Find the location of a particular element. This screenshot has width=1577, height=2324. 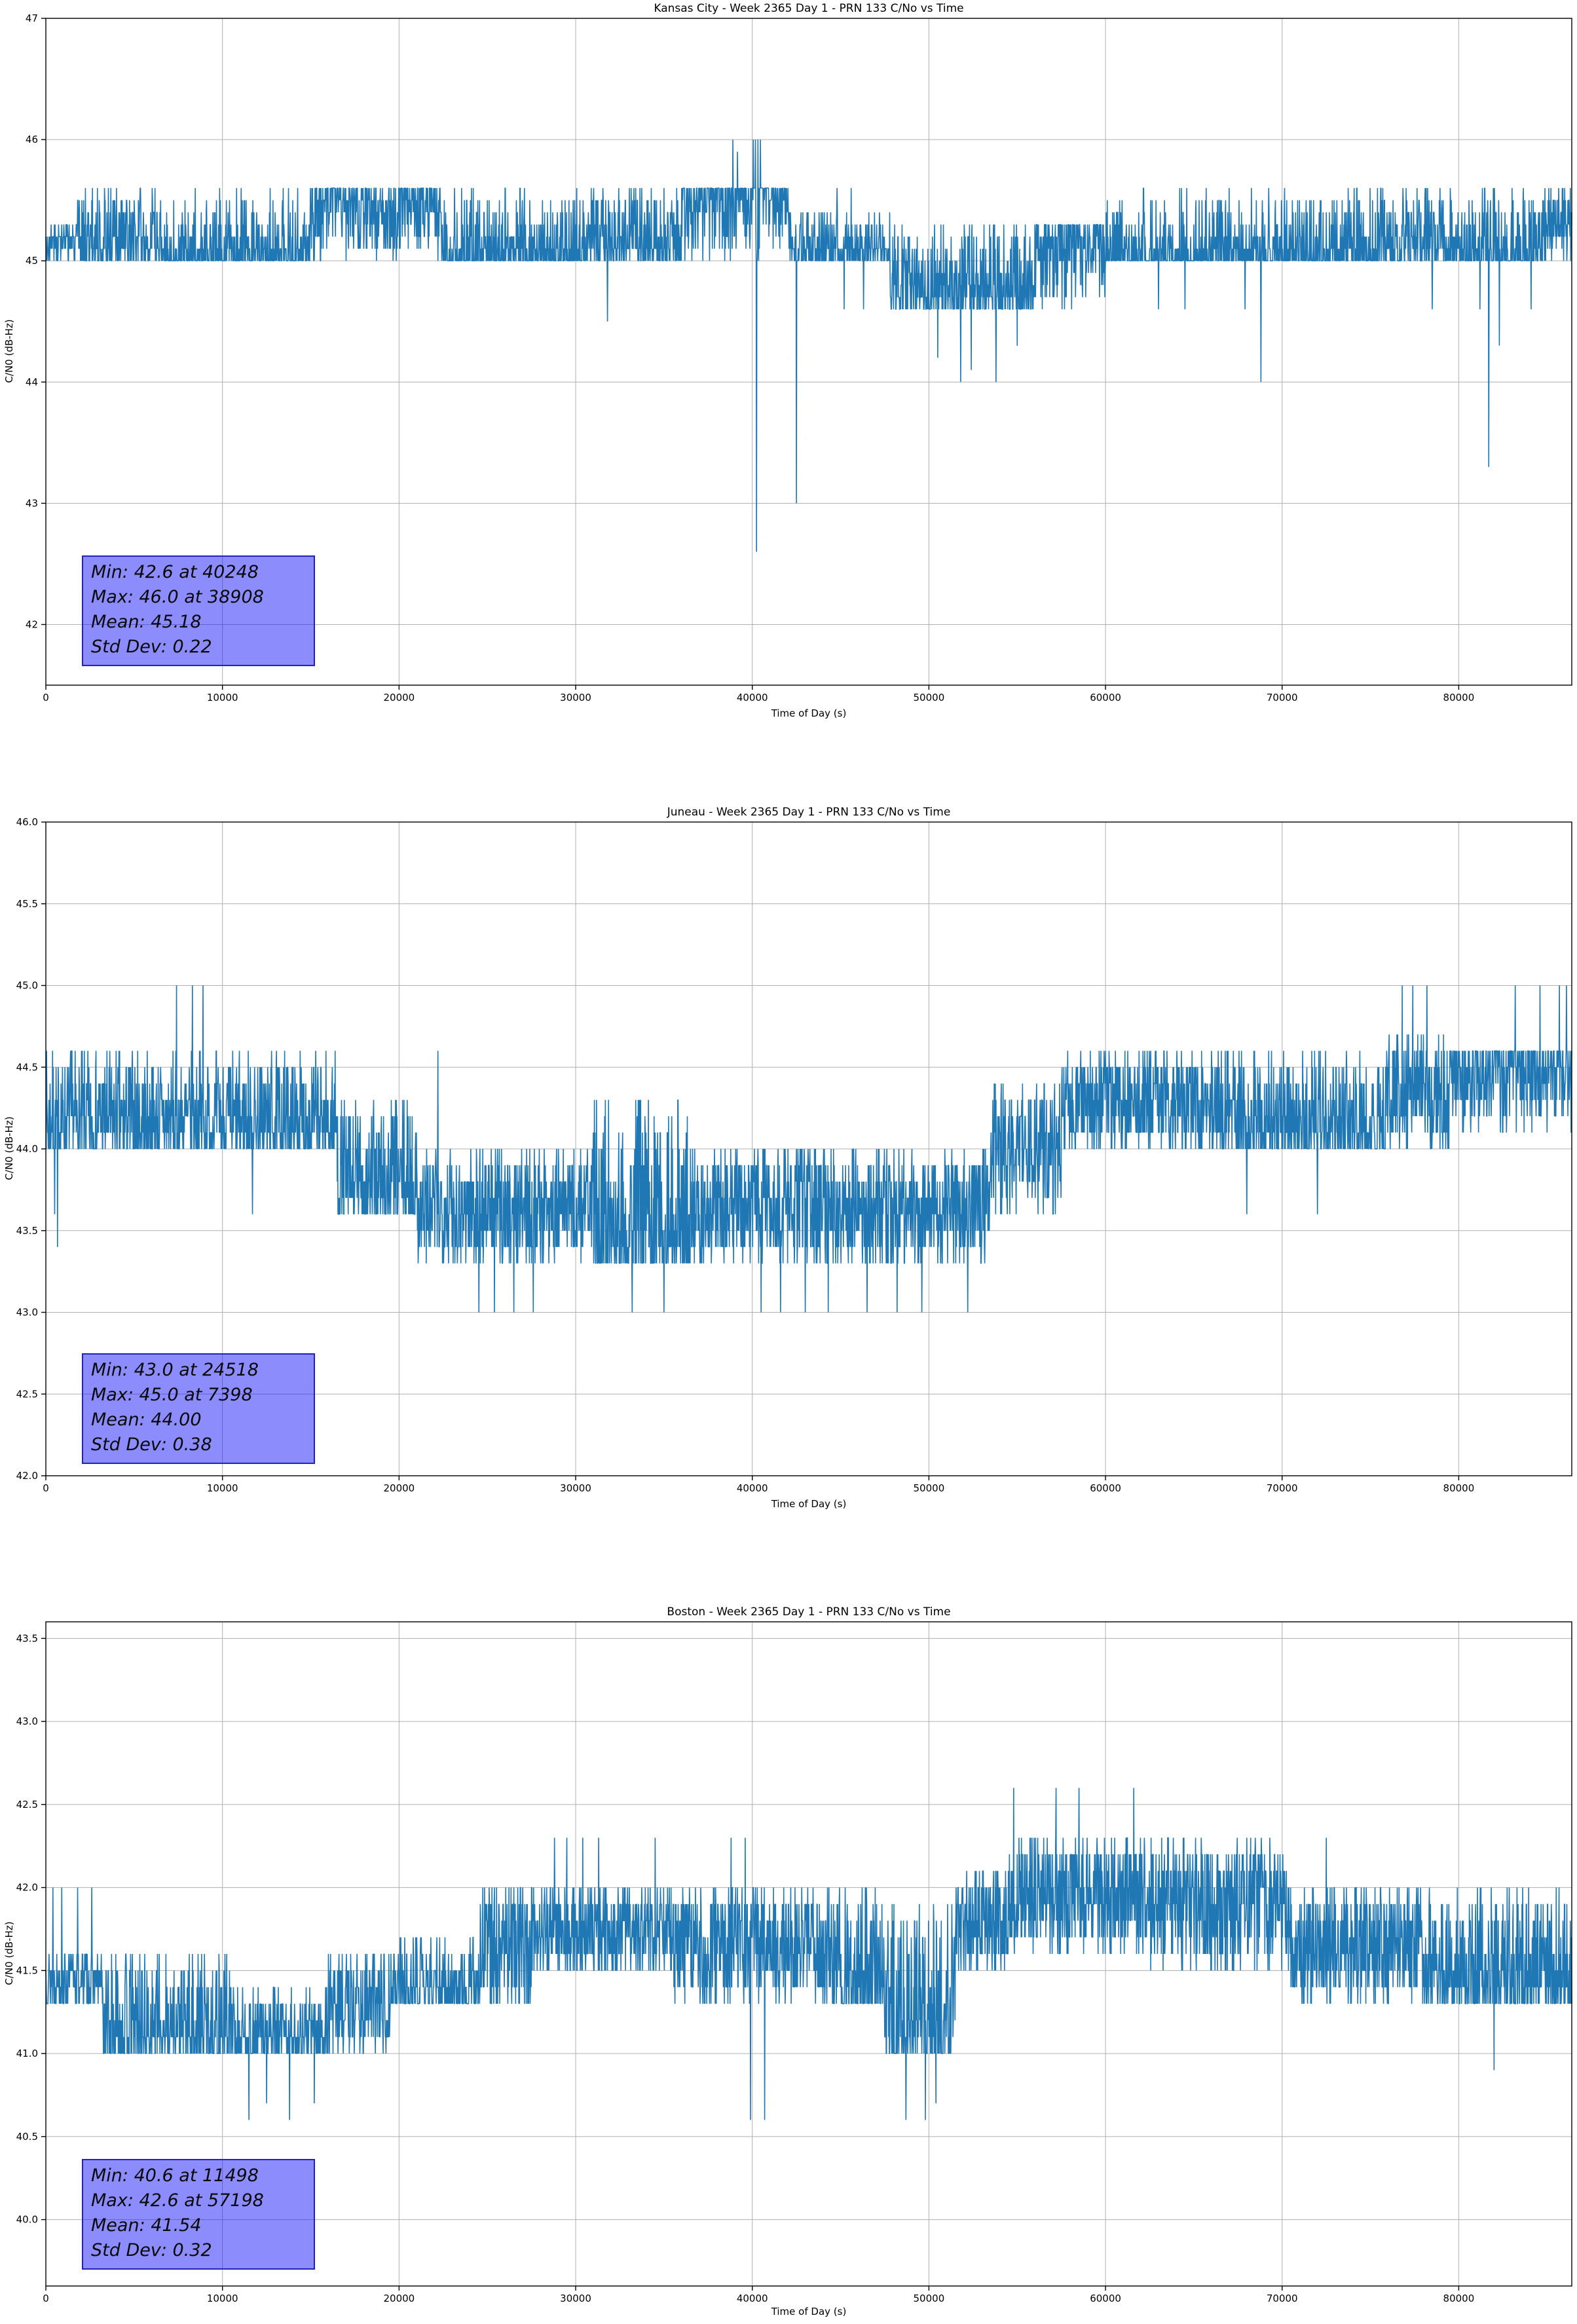

stats-stddev: Std Dev: 0.22 is located at coordinates (151, 647).